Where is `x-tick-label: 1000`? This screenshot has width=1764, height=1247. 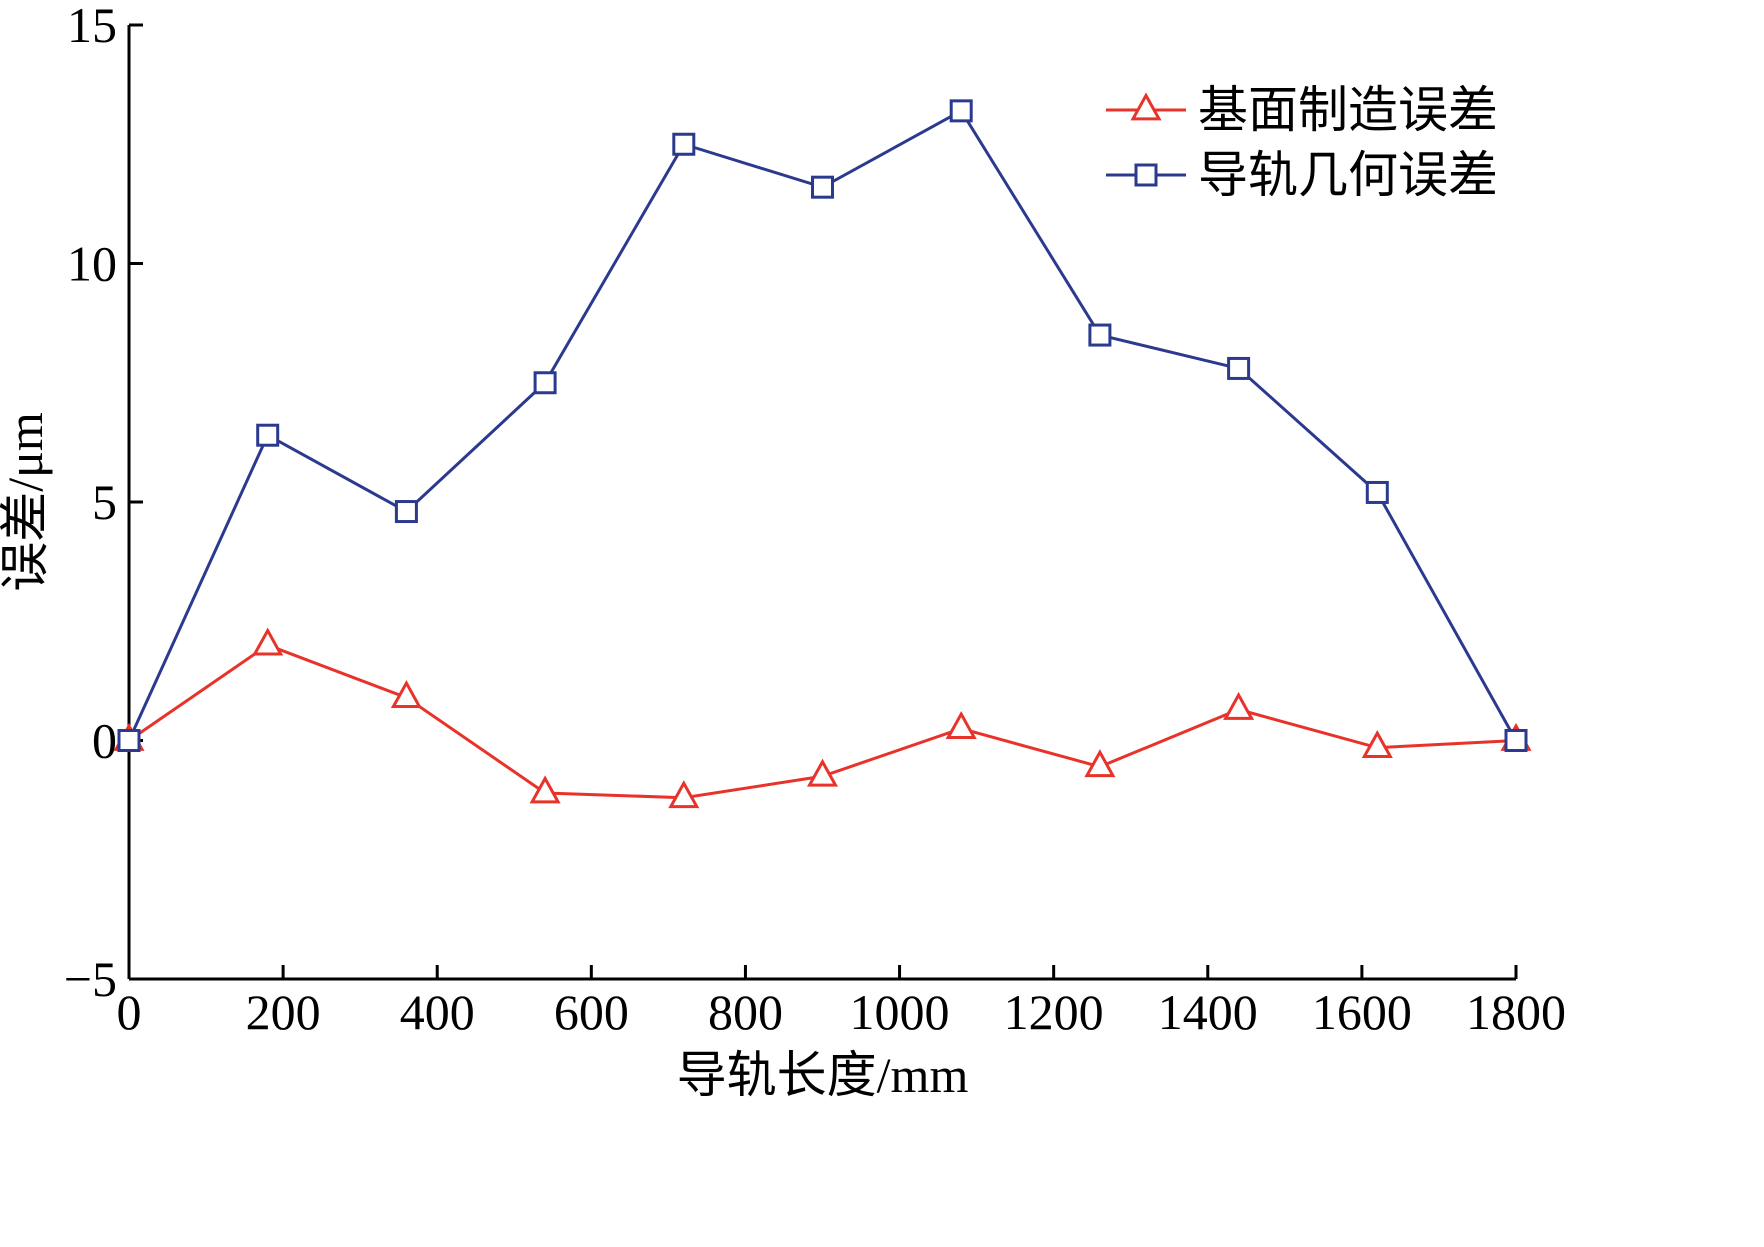 x-tick-label: 1000 is located at coordinates (900, 1012).